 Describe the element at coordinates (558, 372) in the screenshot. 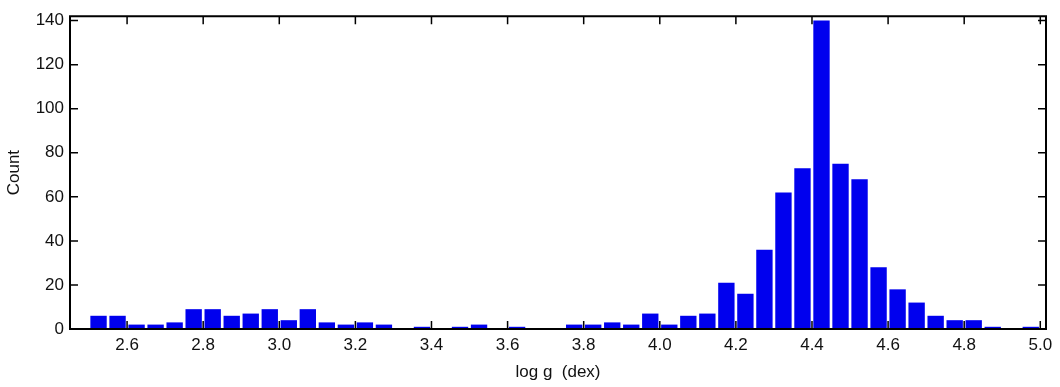

I see `x-axis-title: log g (dex)` at that location.